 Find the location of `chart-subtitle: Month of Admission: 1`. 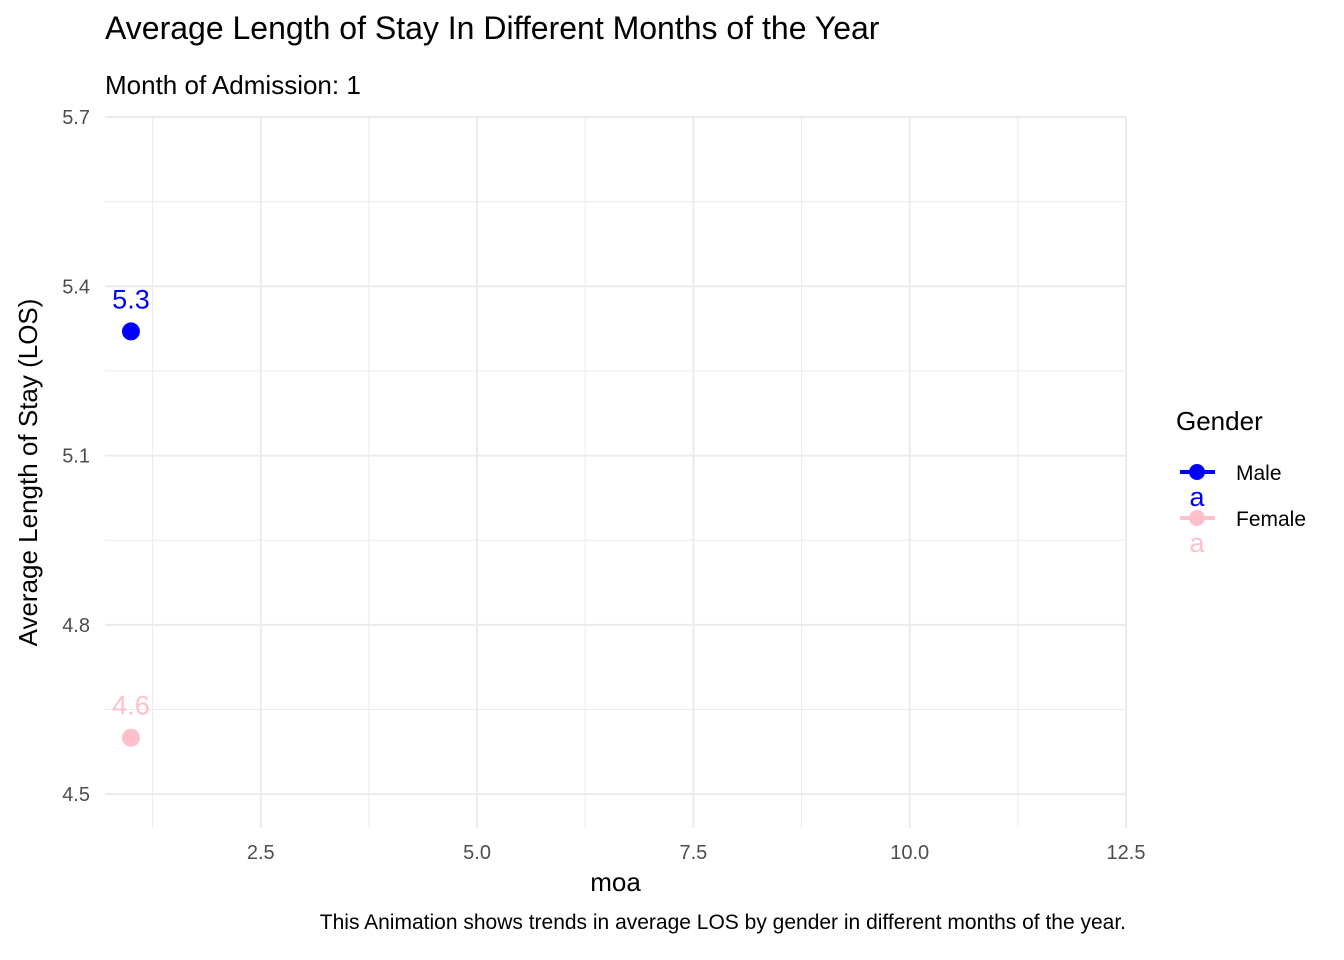

chart-subtitle: Month of Admission: 1 is located at coordinates (233, 85).